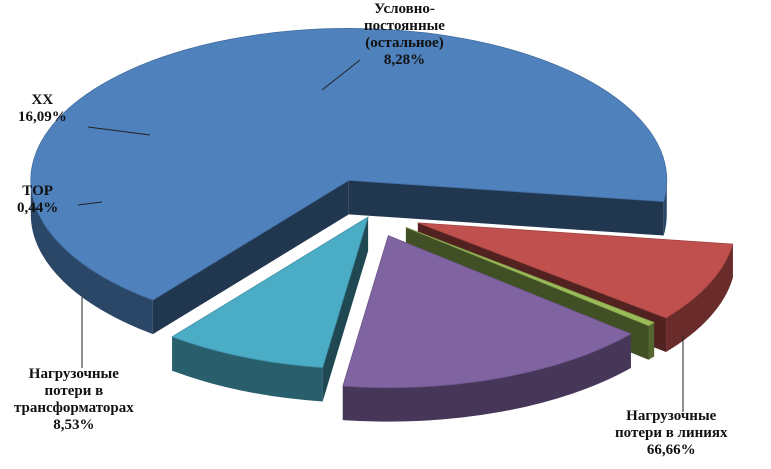 This screenshot has width=771, height=469. Describe the element at coordinates (42, 108) in the screenshot. I see `label-no-load: ХХ 16,09%` at that location.